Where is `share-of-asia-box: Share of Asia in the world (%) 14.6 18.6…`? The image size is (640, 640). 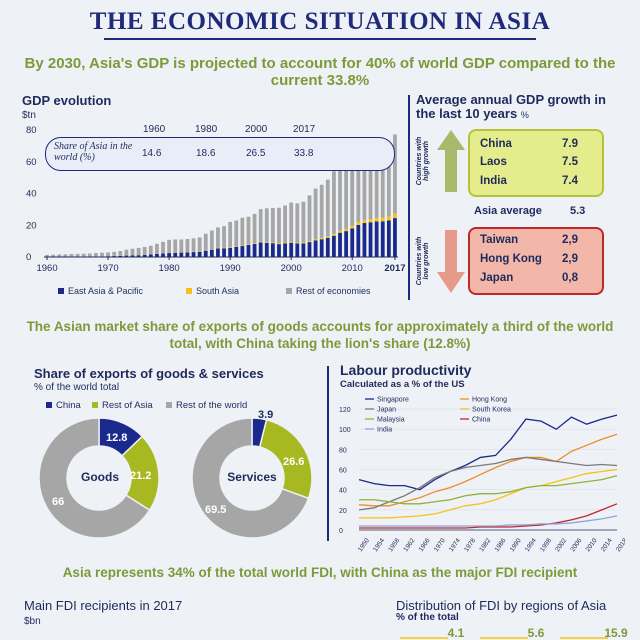 share-of-asia-box: Share of Asia in the world (%) 14.6 18.6… is located at coordinates (220, 154).